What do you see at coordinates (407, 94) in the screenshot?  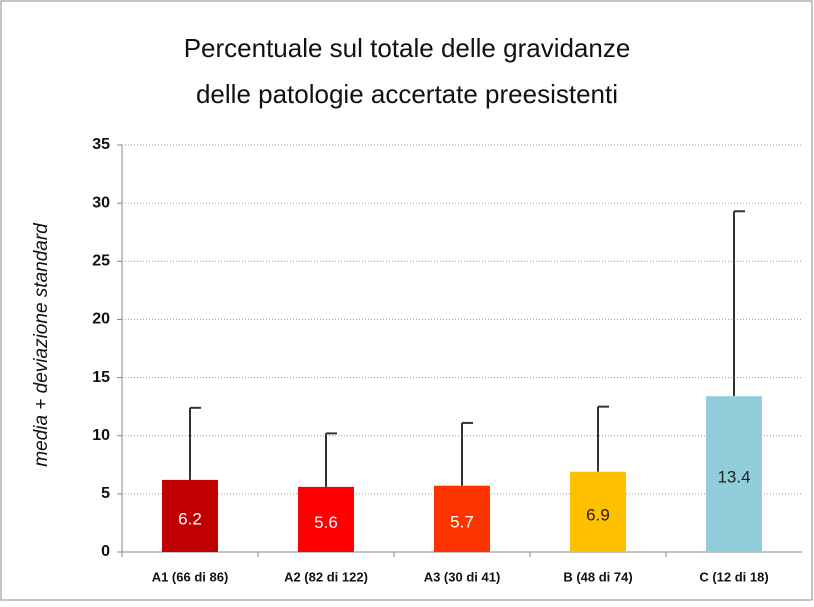 I see `chart-title: delle patologie accertate preesistenti` at bounding box center [407, 94].